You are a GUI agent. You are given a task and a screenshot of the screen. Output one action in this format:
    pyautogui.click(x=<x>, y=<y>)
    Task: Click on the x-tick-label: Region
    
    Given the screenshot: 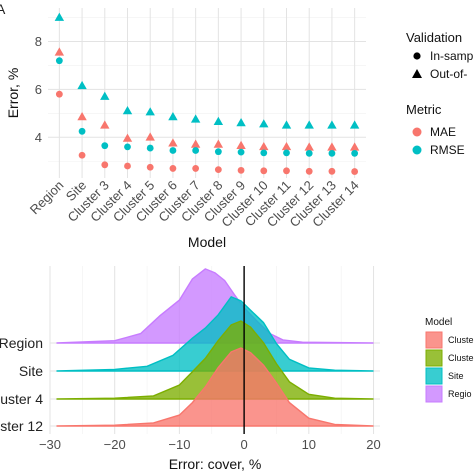 What is the action you would take?
    pyautogui.click(x=47, y=198)
    